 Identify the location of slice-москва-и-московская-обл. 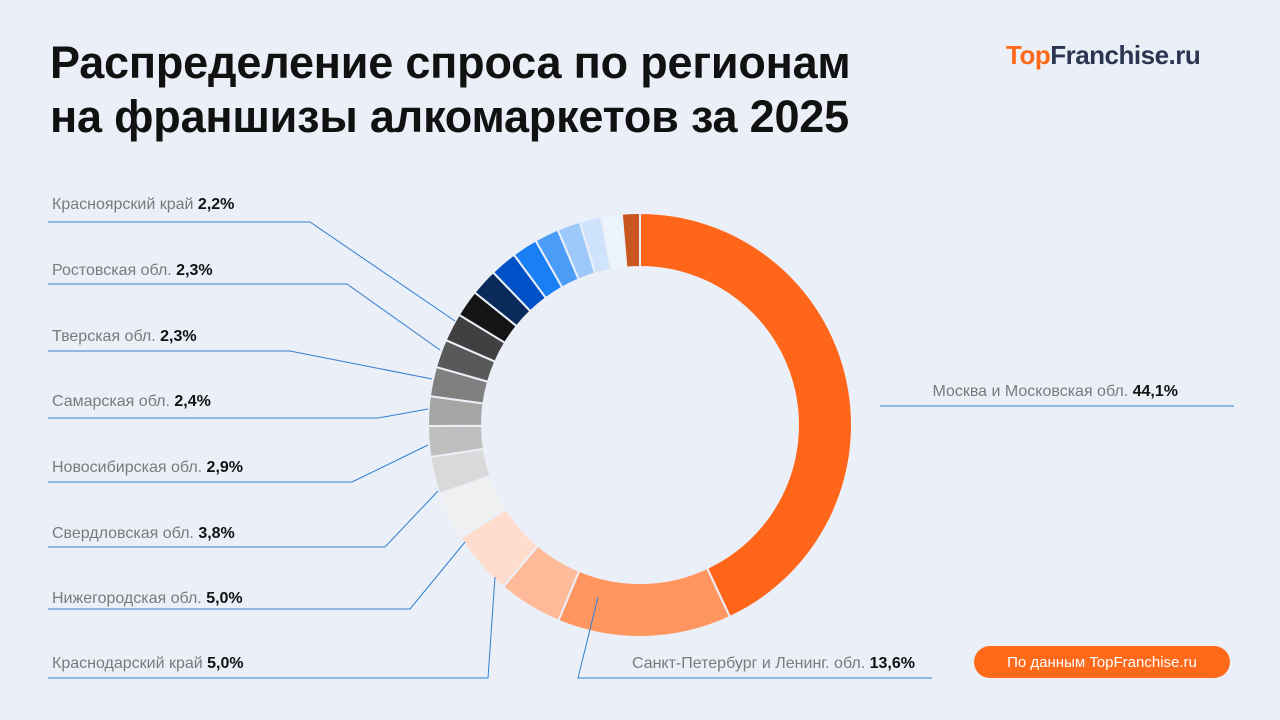
(746, 415).